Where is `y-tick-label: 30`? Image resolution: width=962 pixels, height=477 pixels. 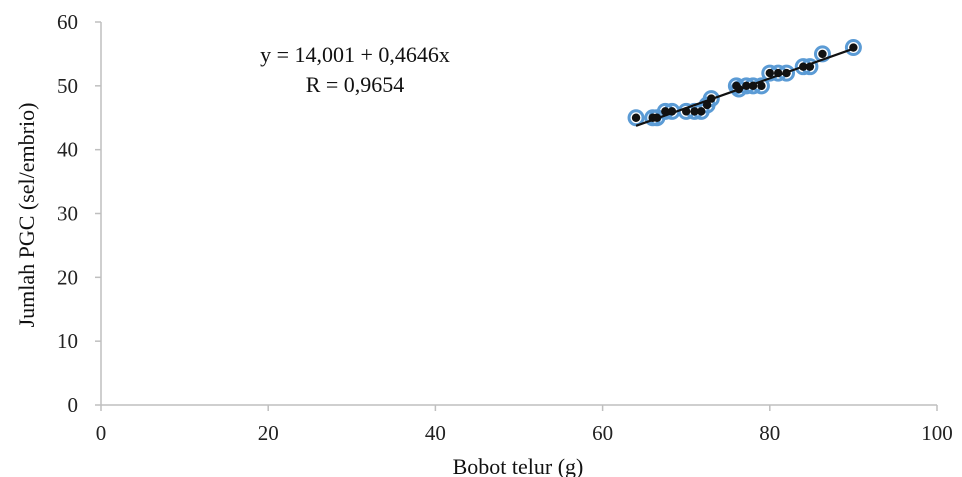 y-tick-label: 30 is located at coordinates (67, 214).